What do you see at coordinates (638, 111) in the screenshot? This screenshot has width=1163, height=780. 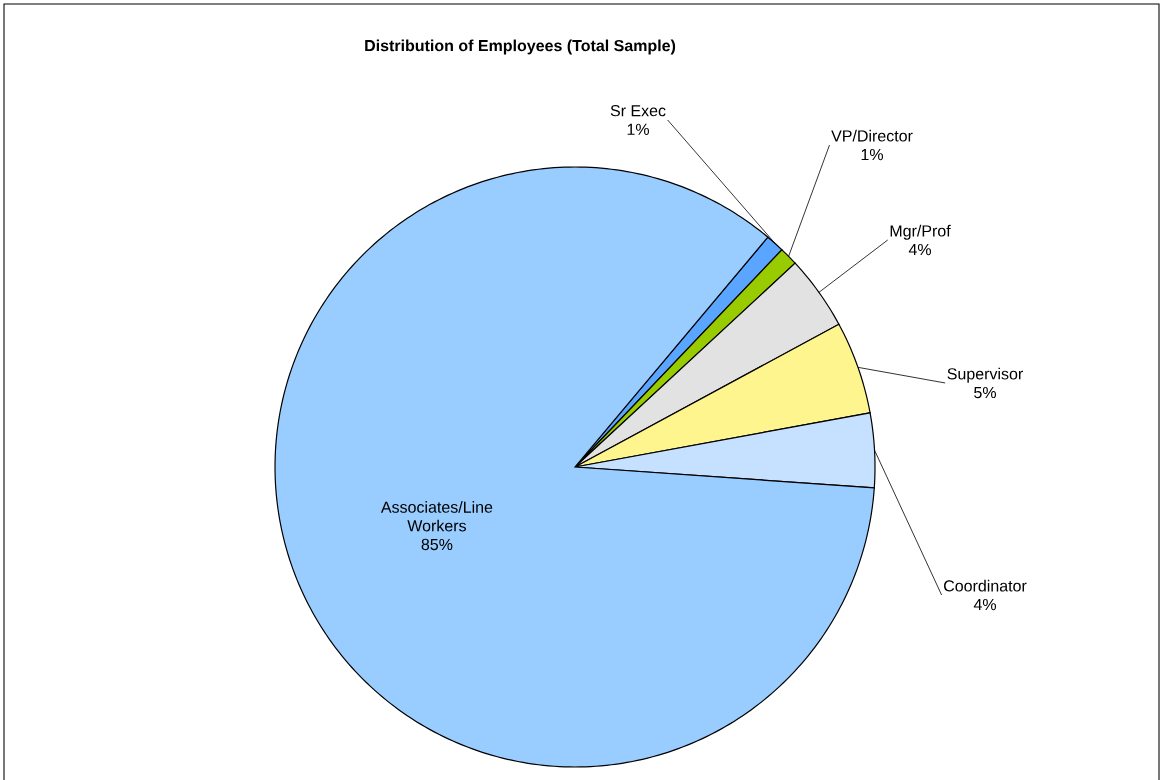 I see `slice-label: Sr Exec` at bounding box center [638, 111].